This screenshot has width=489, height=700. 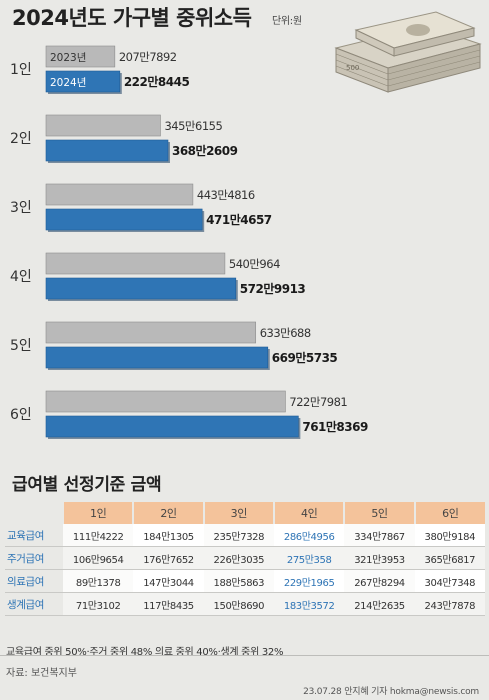 I want to click on row-label: 주거급여, so click(x=26, y=558).